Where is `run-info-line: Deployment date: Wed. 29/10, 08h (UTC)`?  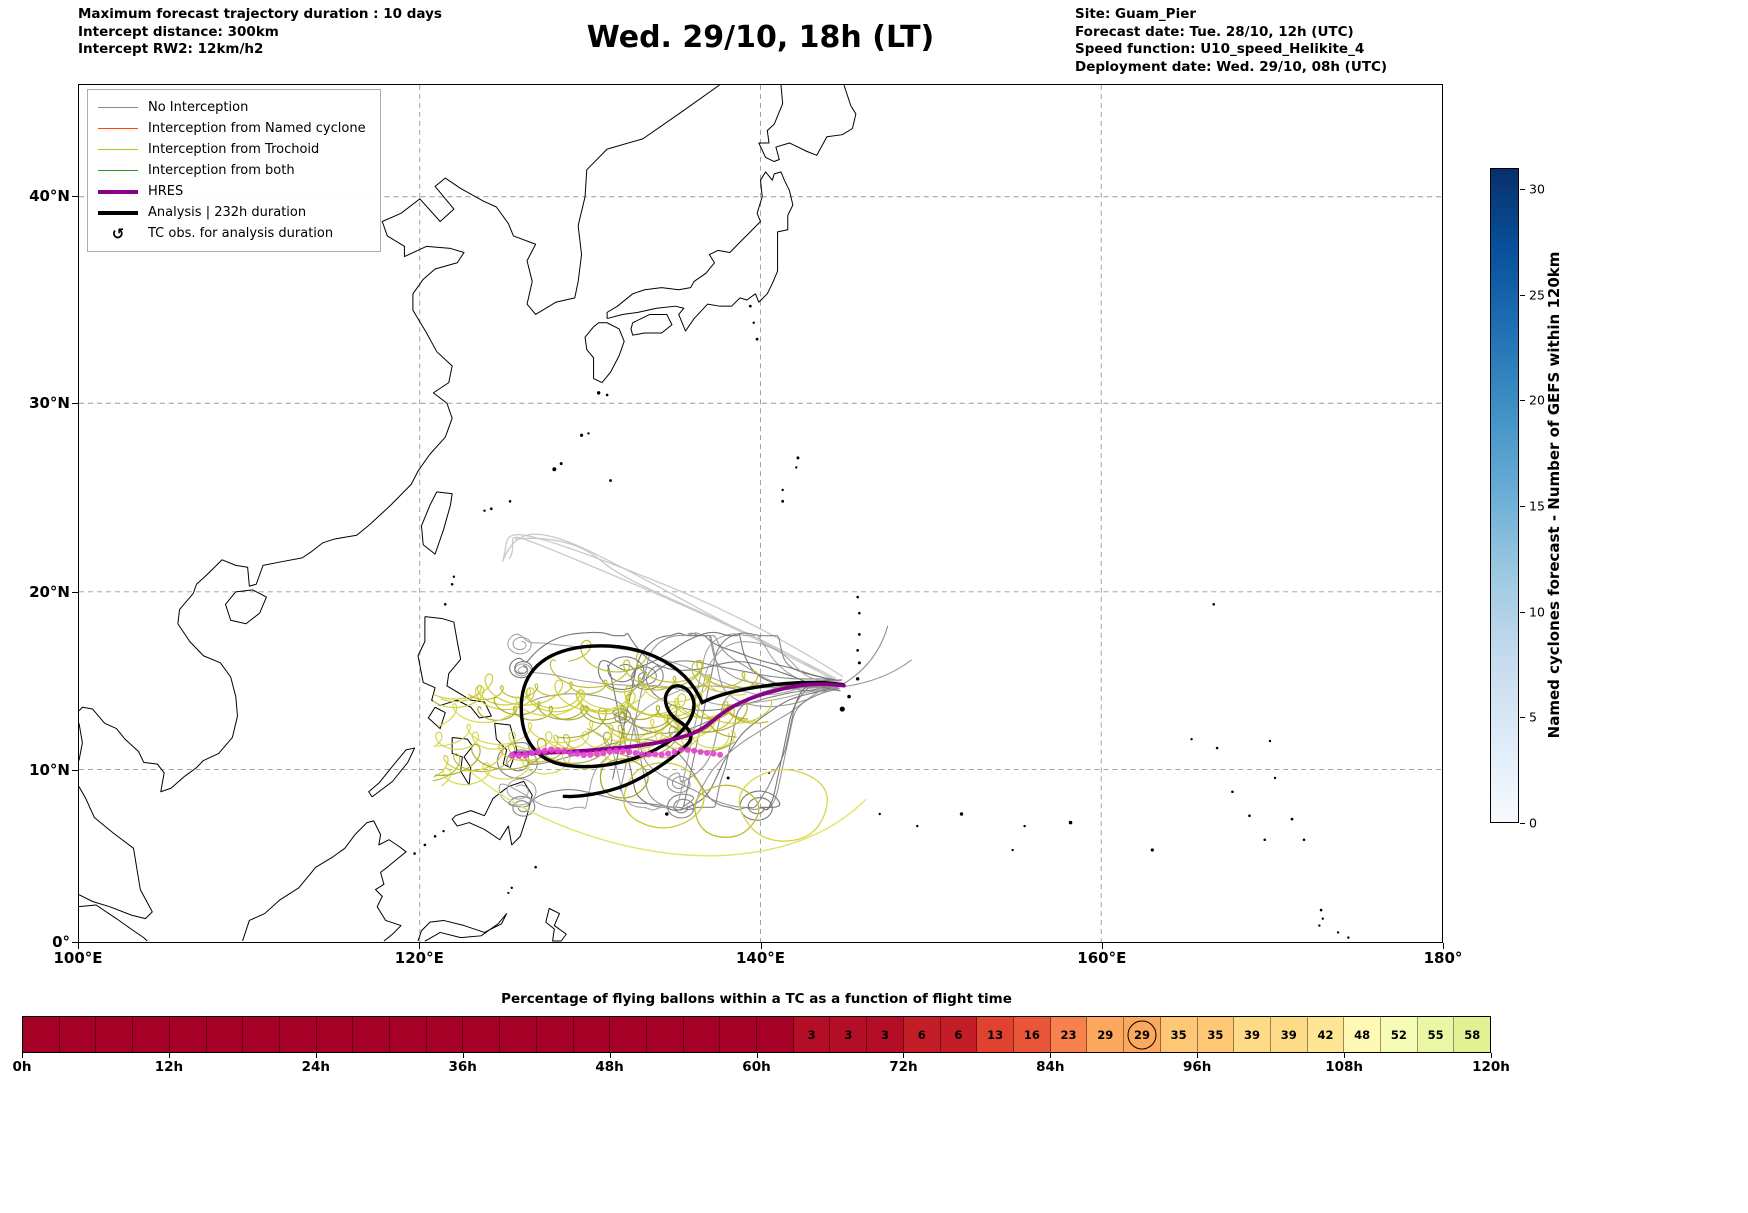
run-info-line: Deployment date: Wed. 29/10, 08h (UTC) is located at coordinates (1231, 66).